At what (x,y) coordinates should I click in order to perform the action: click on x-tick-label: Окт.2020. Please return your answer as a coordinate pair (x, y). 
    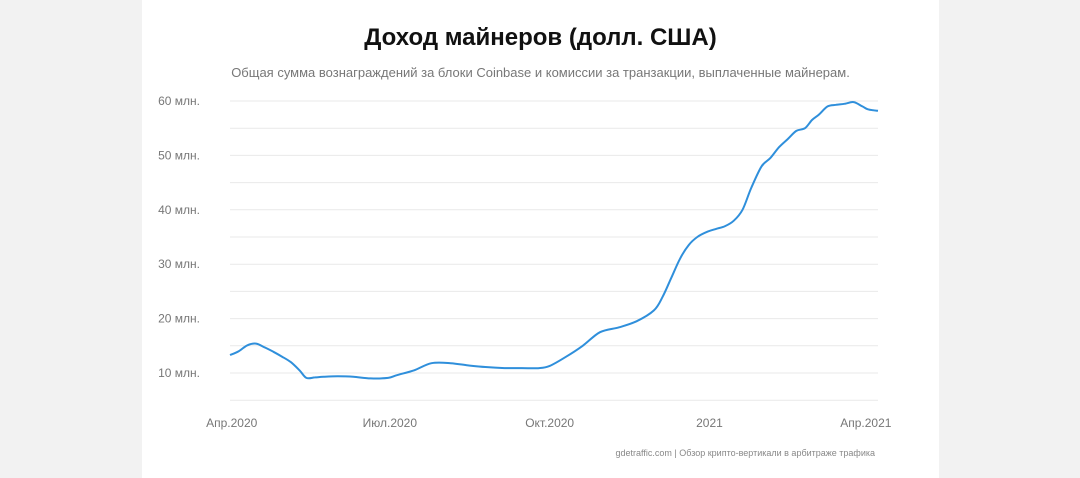
    Looking at the image, I should click on (549, 423).